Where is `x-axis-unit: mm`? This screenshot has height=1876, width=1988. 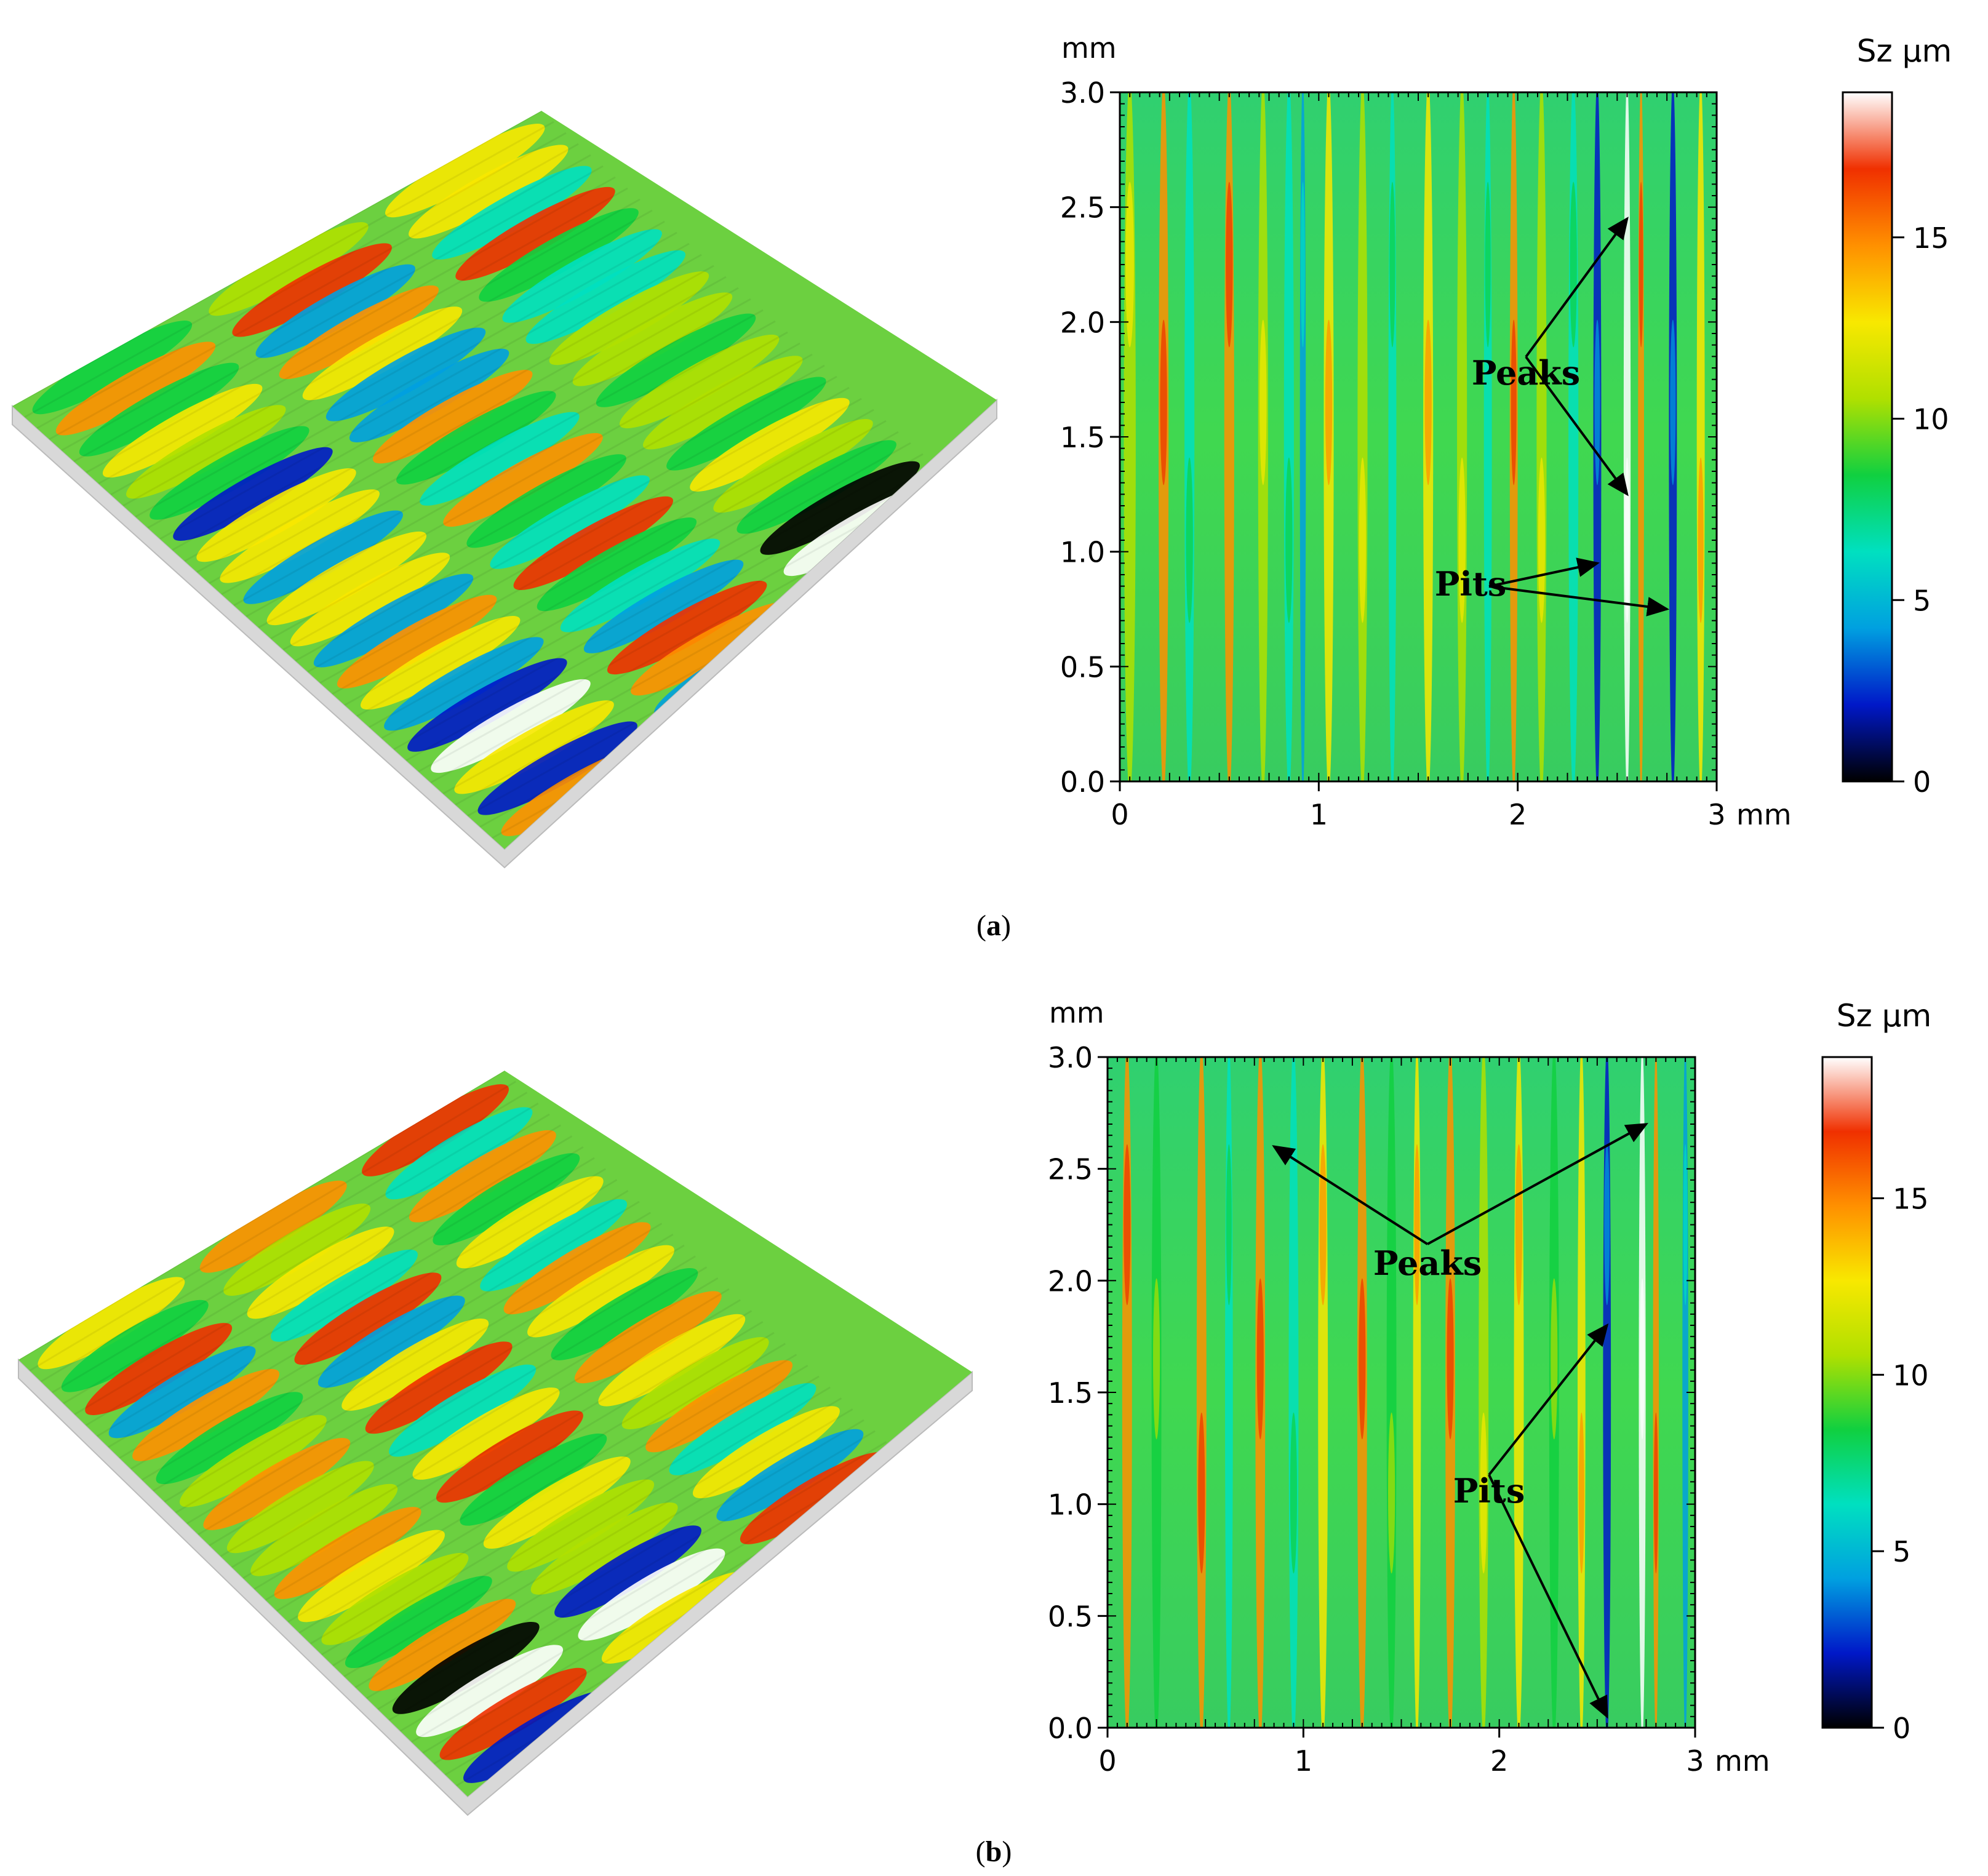
x-axis-unit: mm is located at coordinates (1764, 814).